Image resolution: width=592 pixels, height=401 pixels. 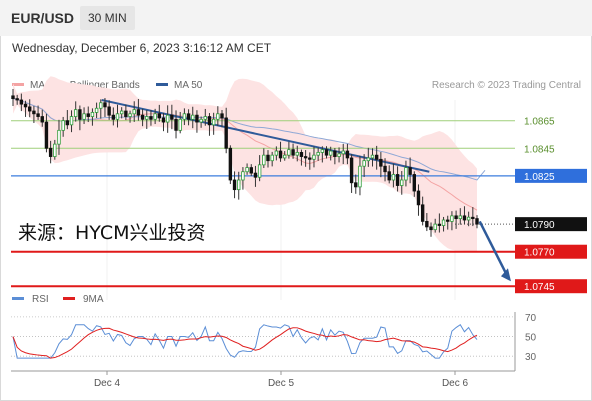 I want to click on rsi-line, so click(x=245, y=341).